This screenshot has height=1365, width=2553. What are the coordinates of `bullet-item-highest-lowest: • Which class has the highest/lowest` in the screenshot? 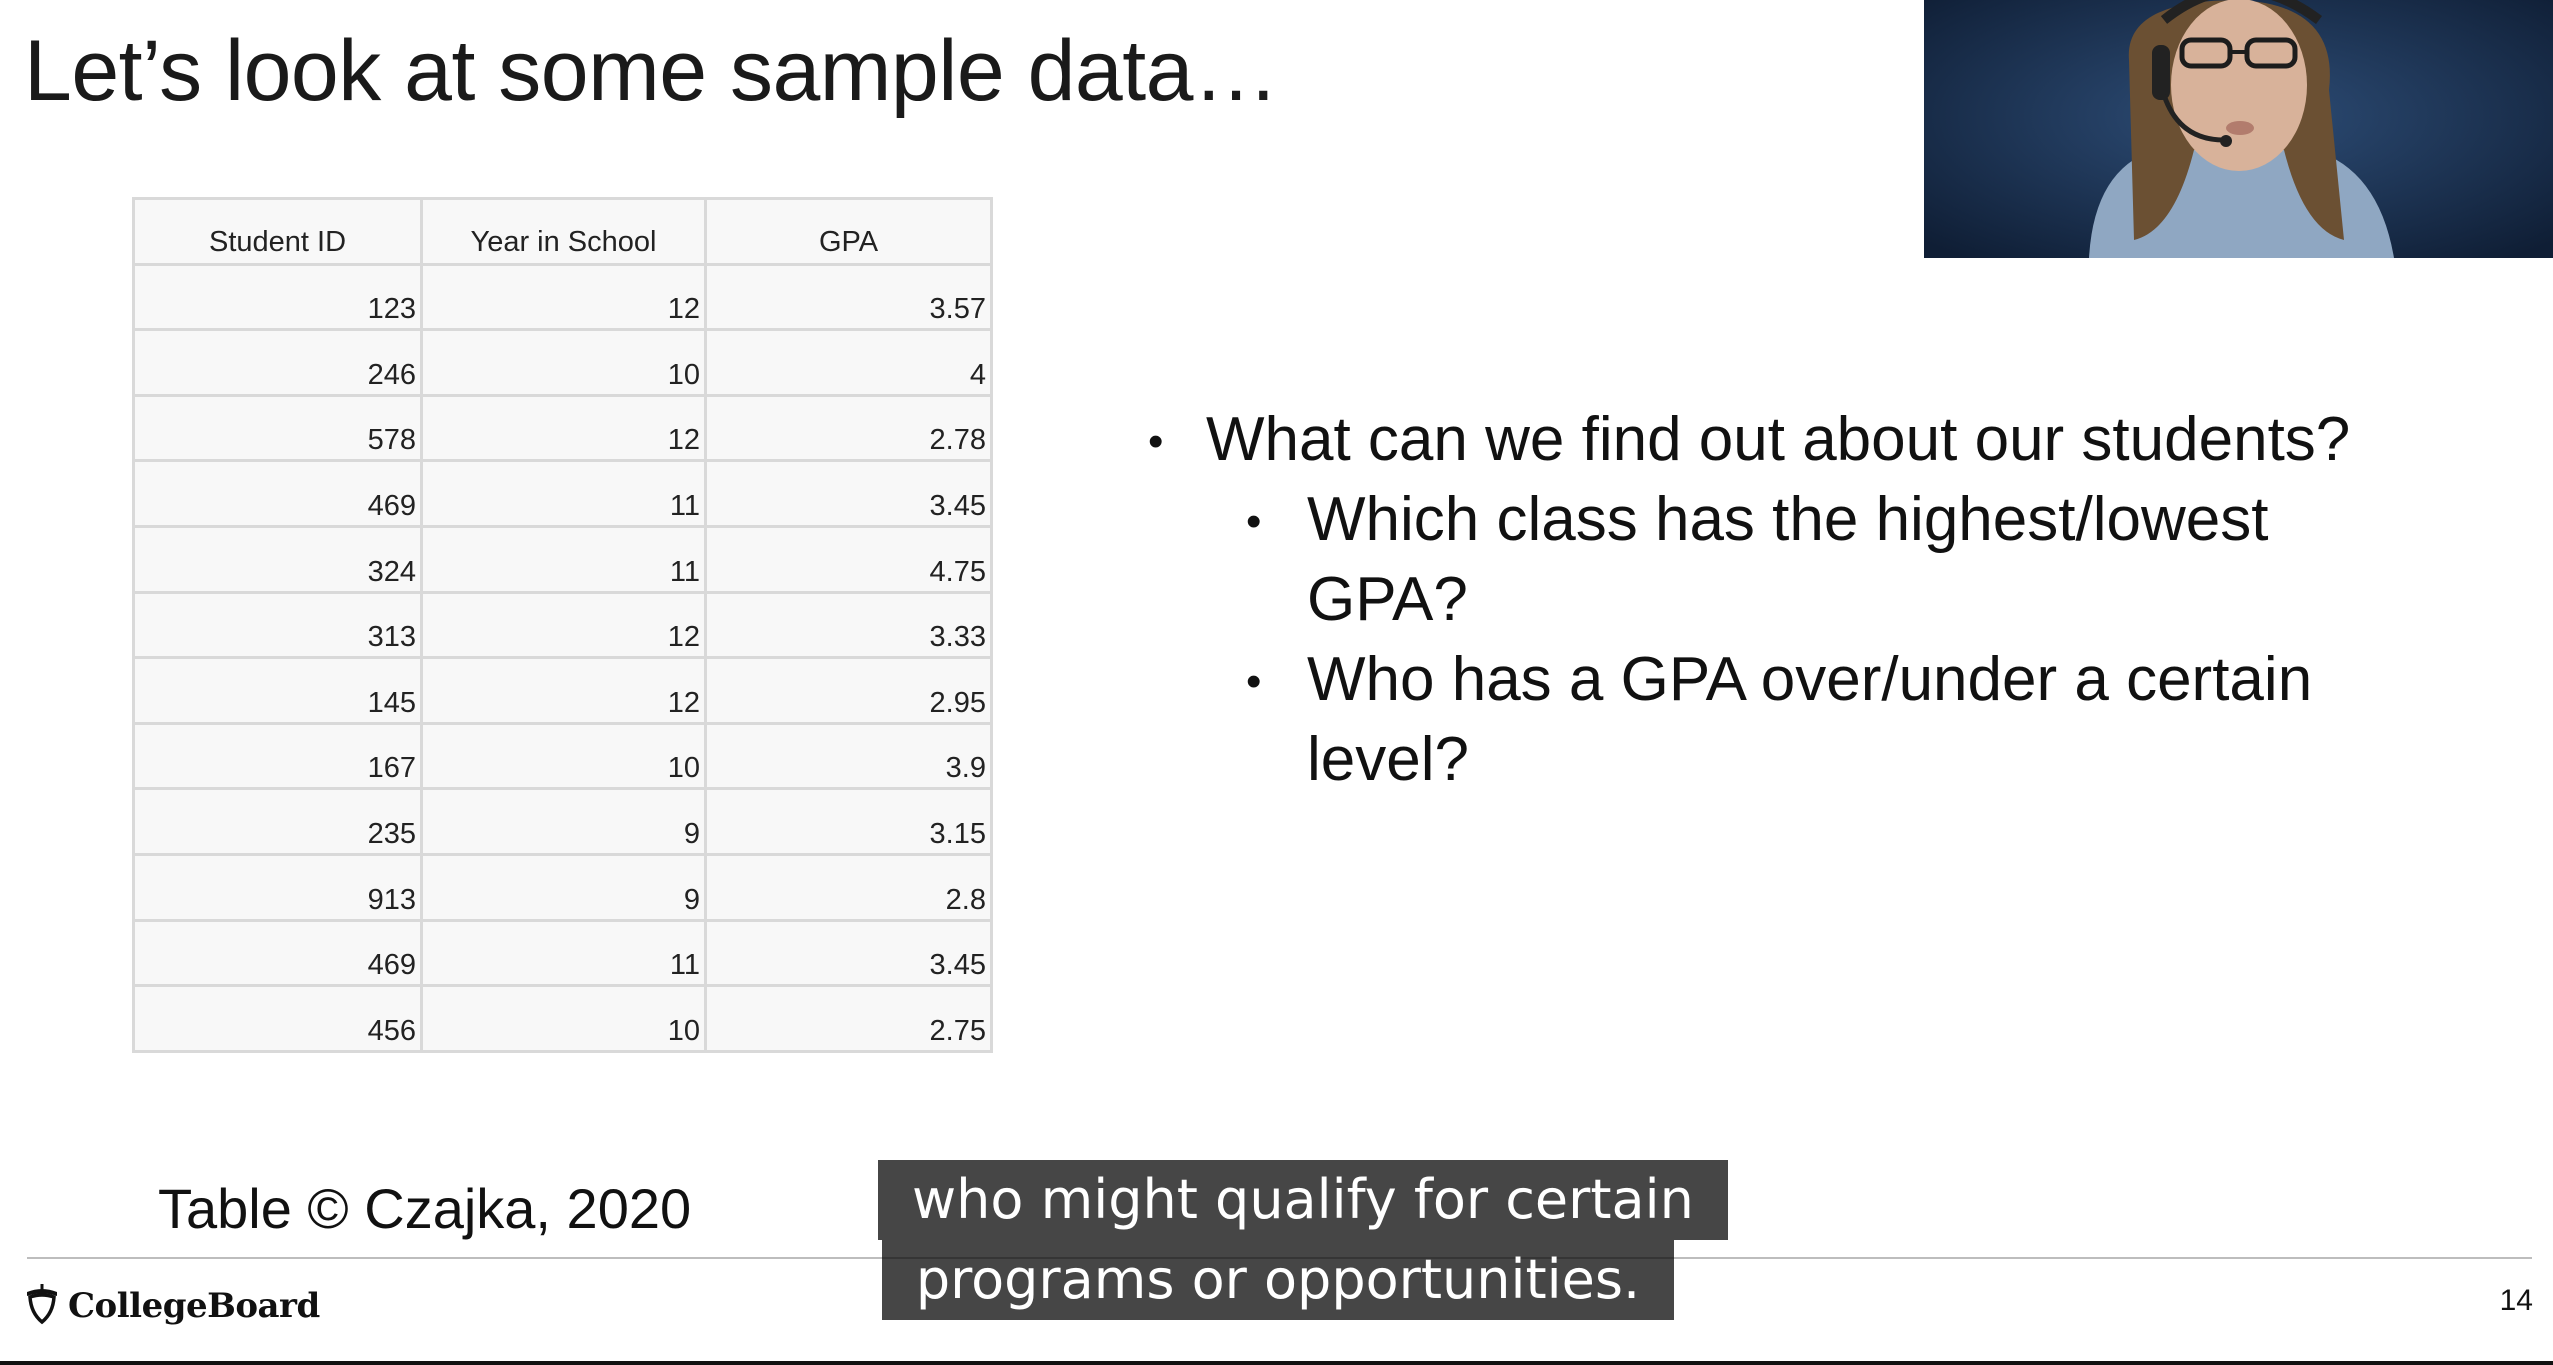 It's located at (1840, 520).